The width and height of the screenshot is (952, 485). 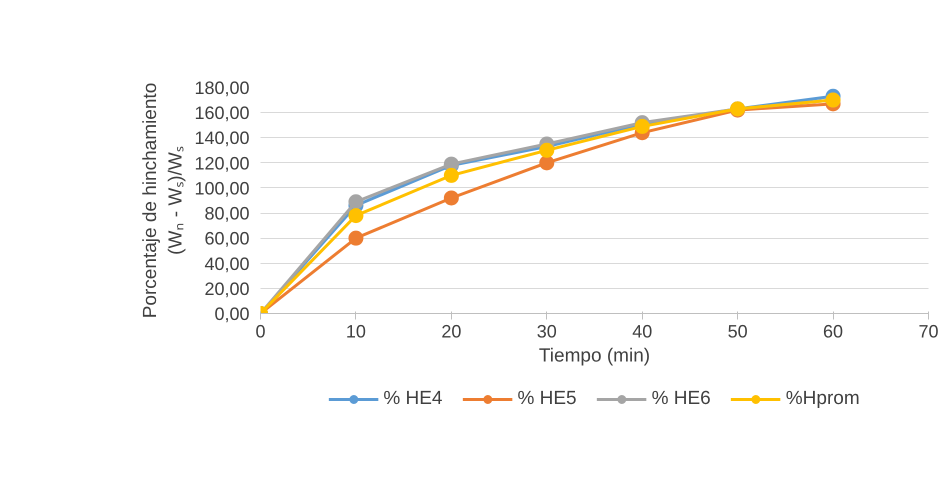 I want to click on x-tick-label: 10, so click(x=356, y=332).